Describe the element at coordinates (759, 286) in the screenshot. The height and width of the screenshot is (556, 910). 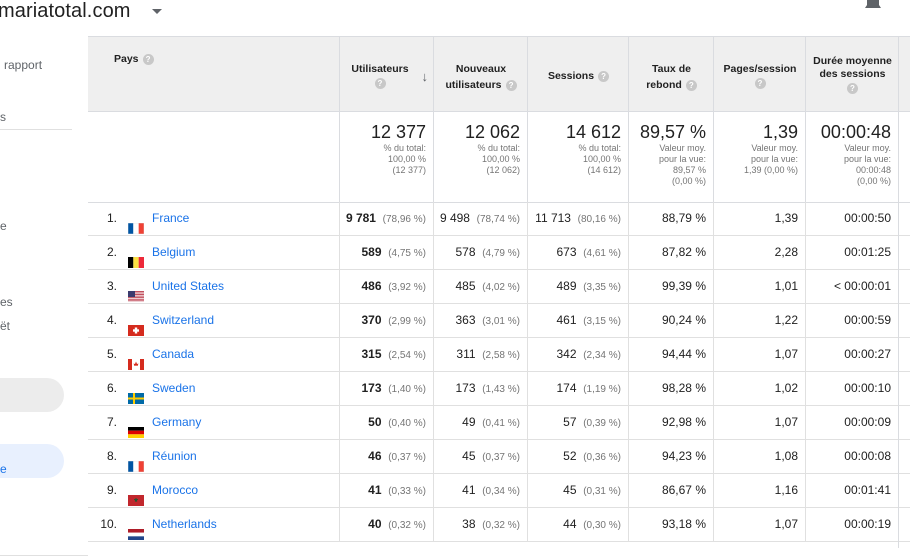
I see `cell-pages-session: 1,01` at that location.